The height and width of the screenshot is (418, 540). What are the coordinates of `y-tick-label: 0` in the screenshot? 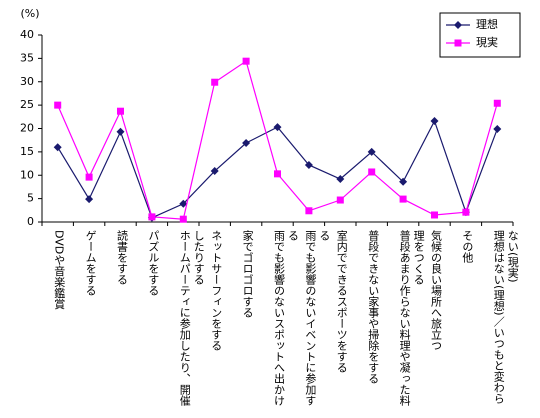 It's located at (30, 221).